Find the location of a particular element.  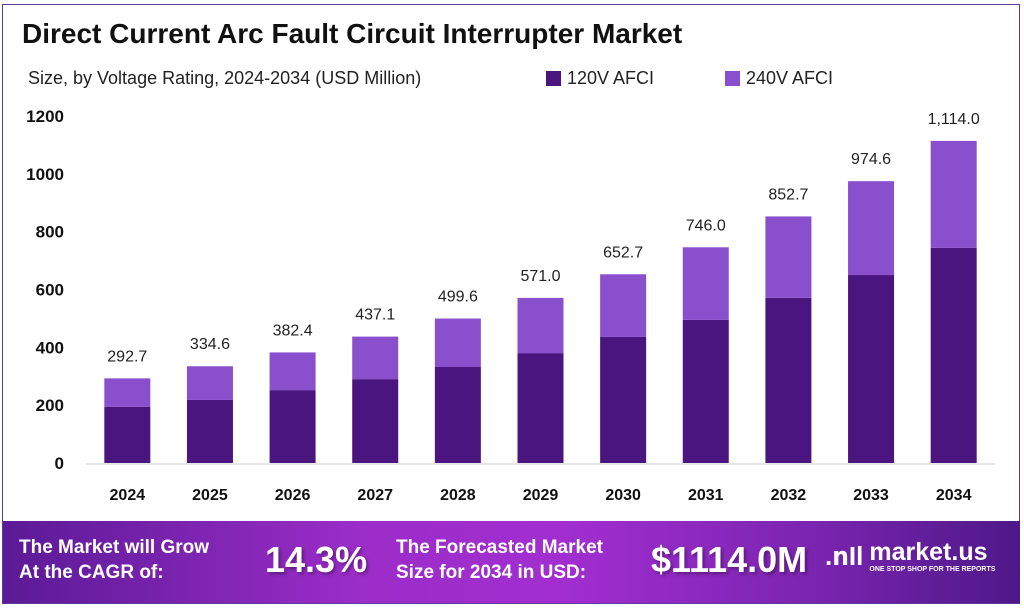

data-label: 382.4 is located at coordinates (293, 330).